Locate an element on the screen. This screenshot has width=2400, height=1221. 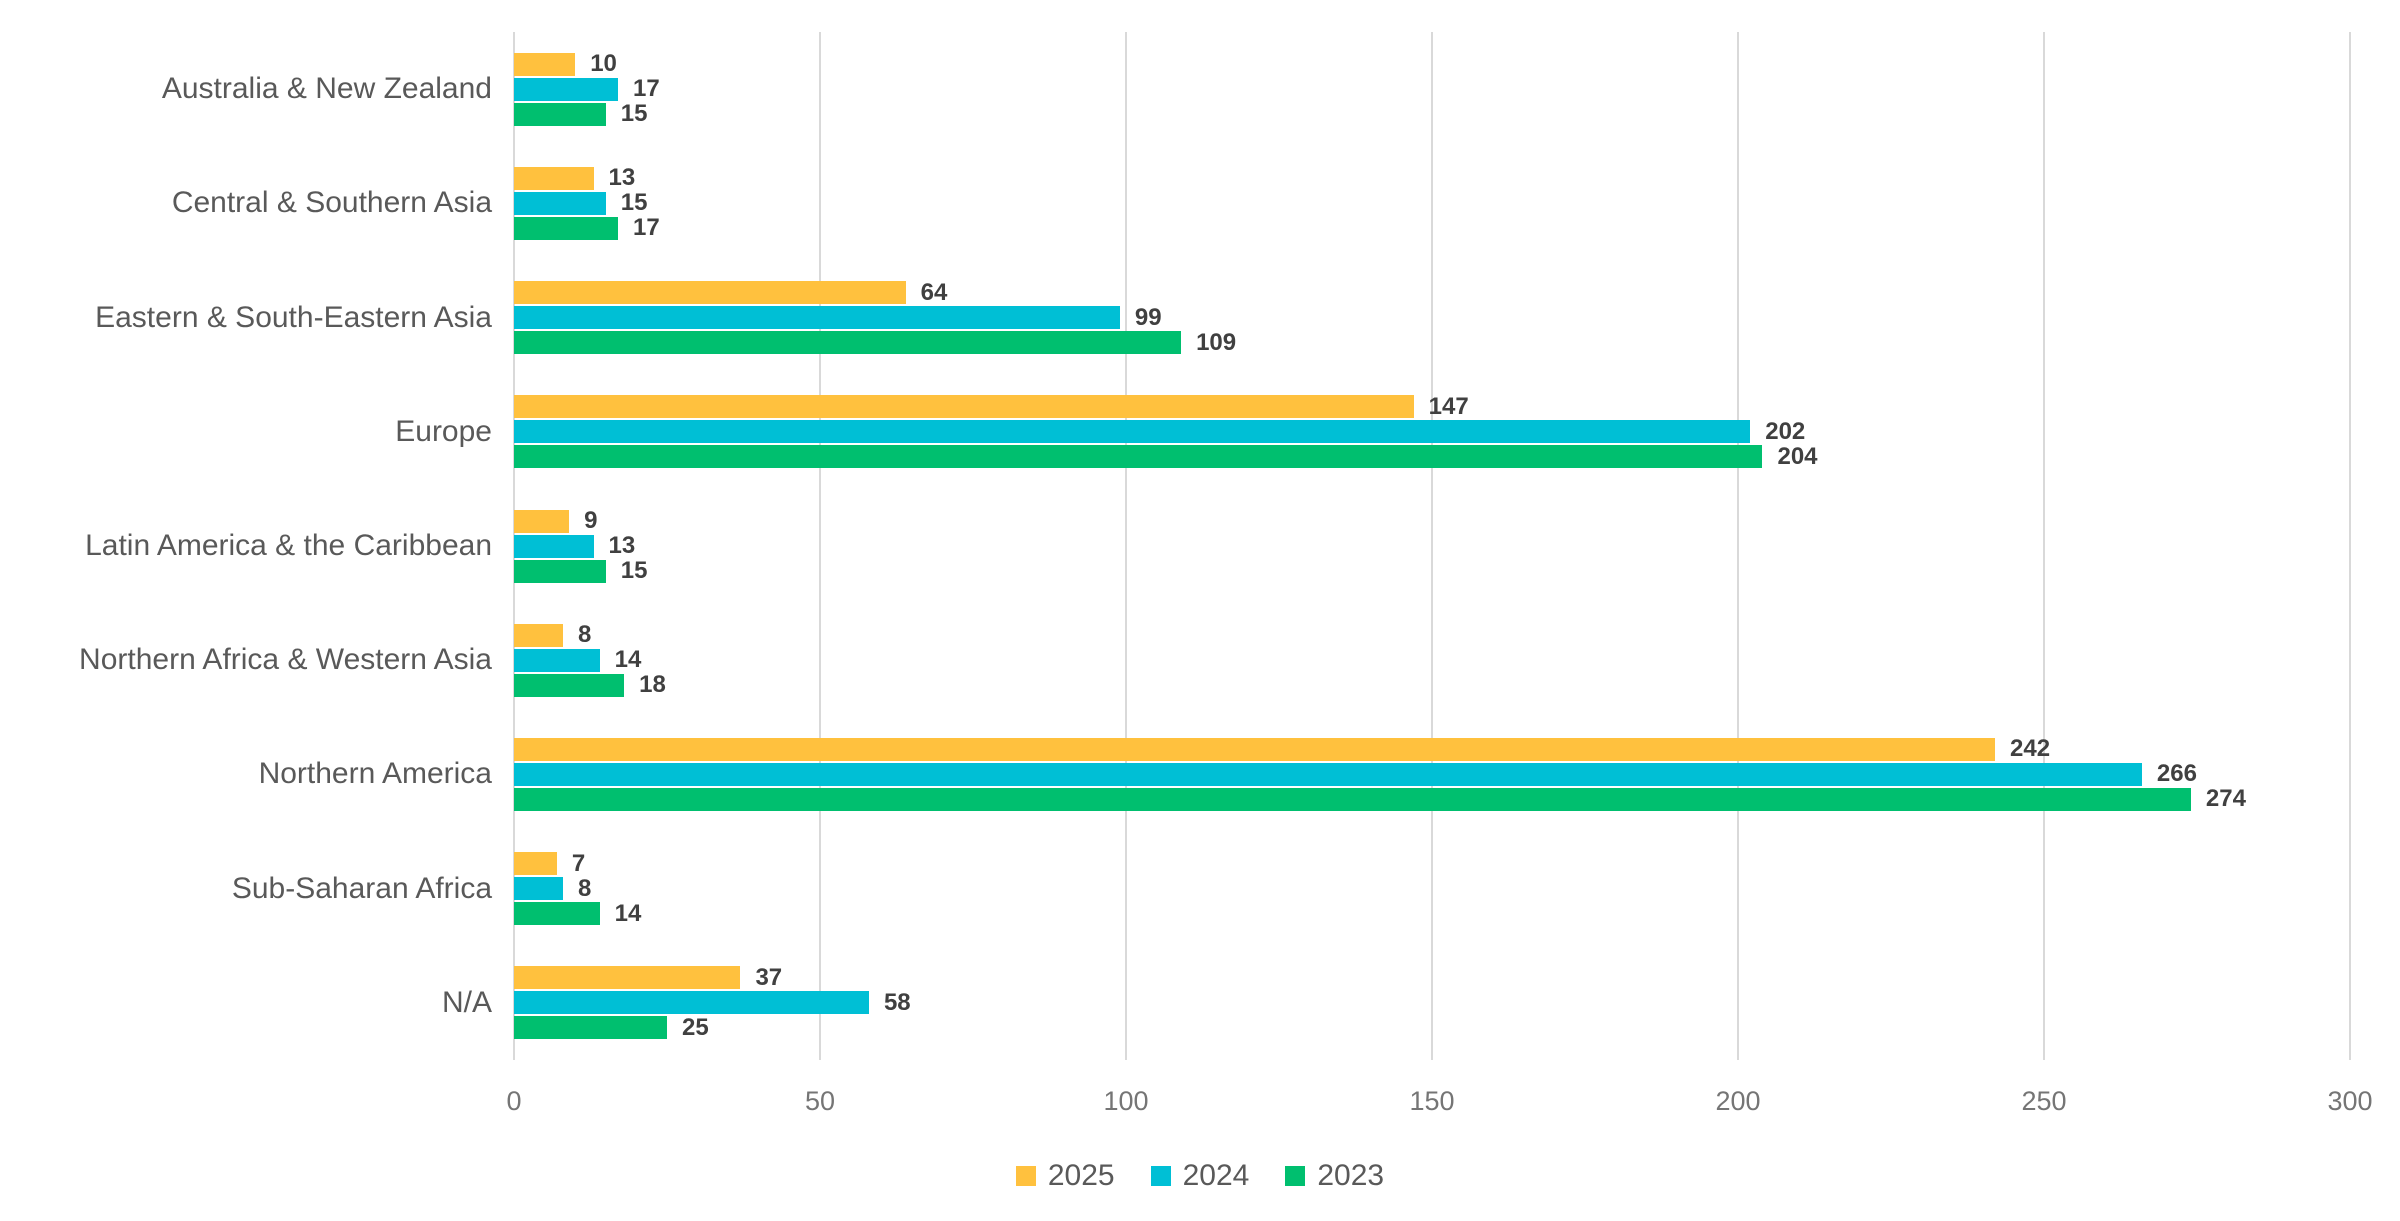
x-axis-tick-label: 300 is located at coordinates (2350, 1101).